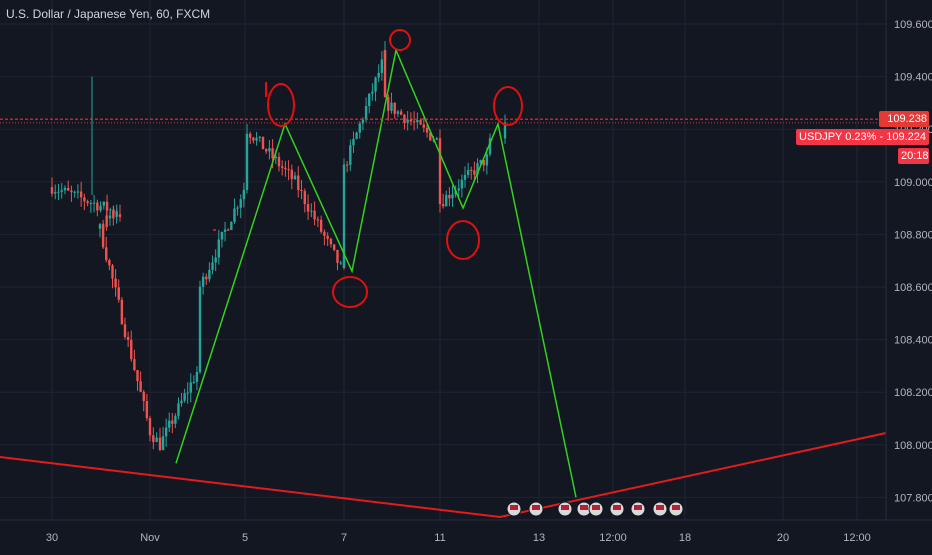  Describe the element at coordinates (443, 475) in the screenshot. I see `trend-line` at that location.